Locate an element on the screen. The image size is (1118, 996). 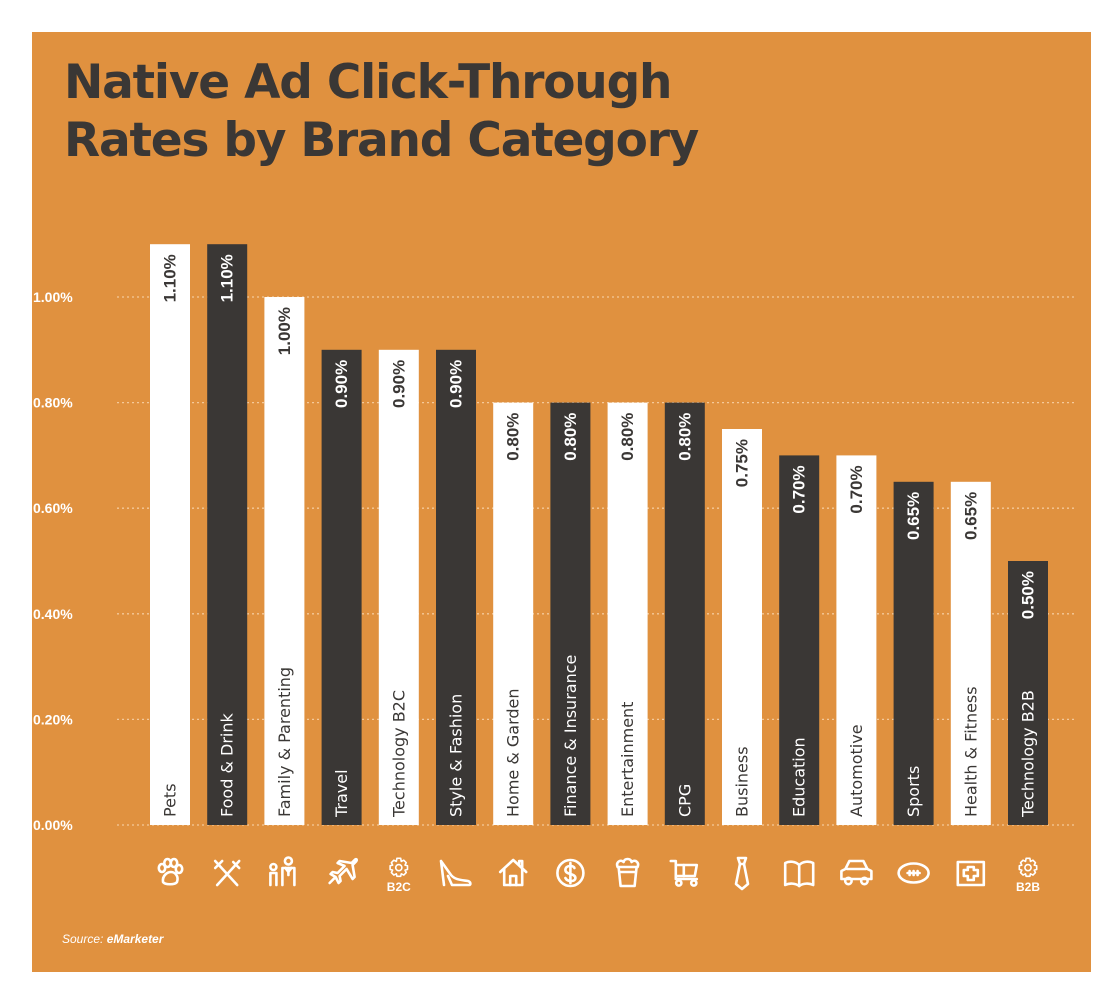
category-label: Technology B2C is located at coordinates (398, 754).